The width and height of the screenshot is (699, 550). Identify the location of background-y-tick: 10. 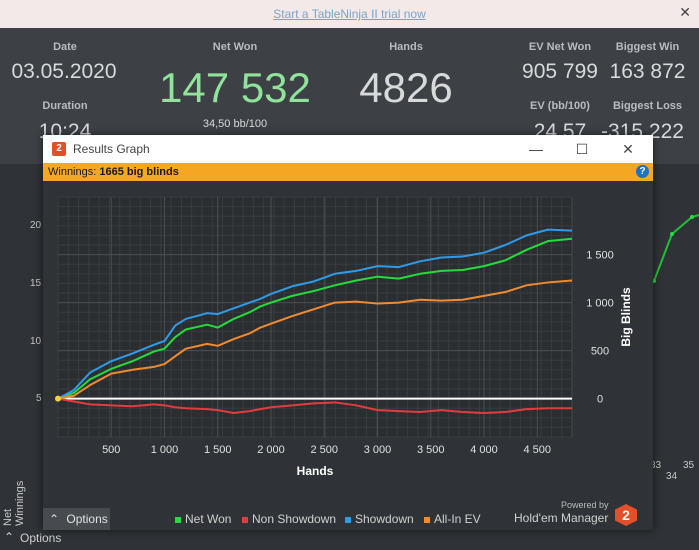
(36, 341).